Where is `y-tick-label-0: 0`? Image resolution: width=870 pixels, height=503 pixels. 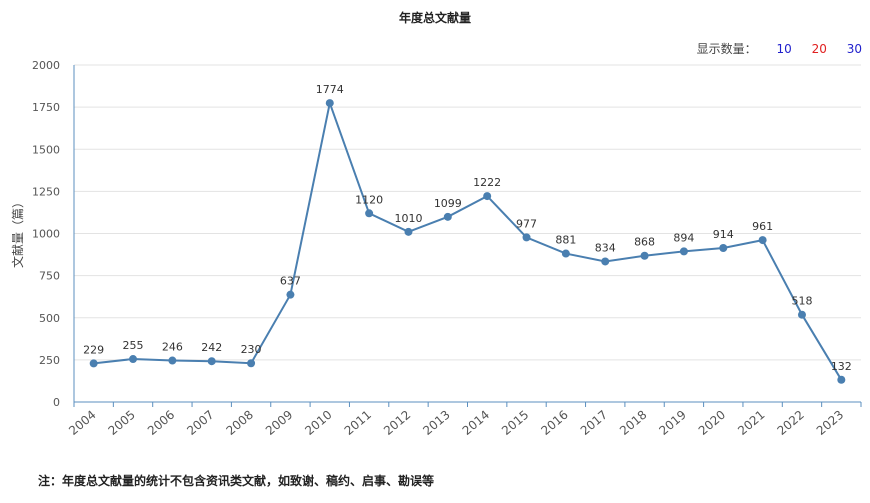 y-tick-label-0: 0 is located at coordinates (56, 402).